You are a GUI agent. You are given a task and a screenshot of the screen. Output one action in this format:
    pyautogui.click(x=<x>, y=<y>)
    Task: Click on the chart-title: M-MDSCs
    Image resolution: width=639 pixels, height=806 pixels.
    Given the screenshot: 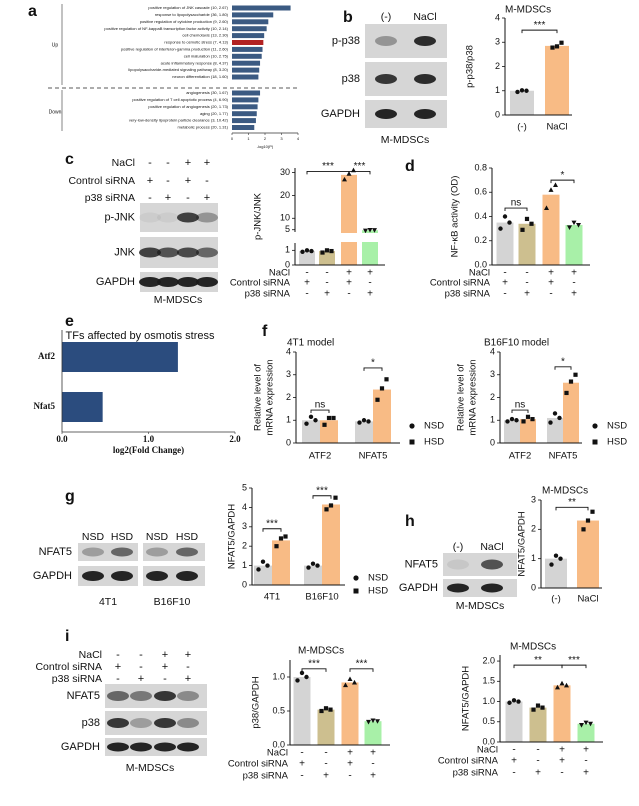 What is the action you would take?
    pyautogui.click(x=528, y=10)
    